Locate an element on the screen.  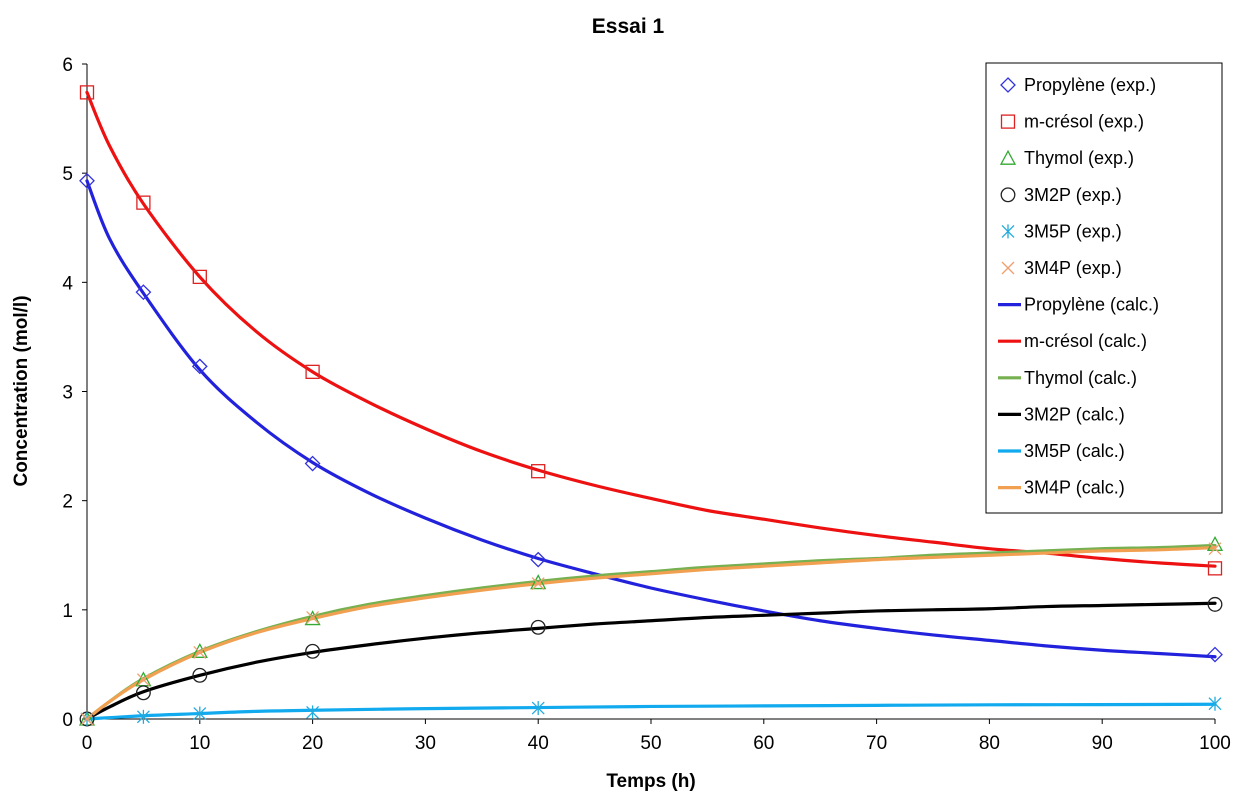
legend-label: m-crésol (exp.) is located at coordinates (1084, 122).